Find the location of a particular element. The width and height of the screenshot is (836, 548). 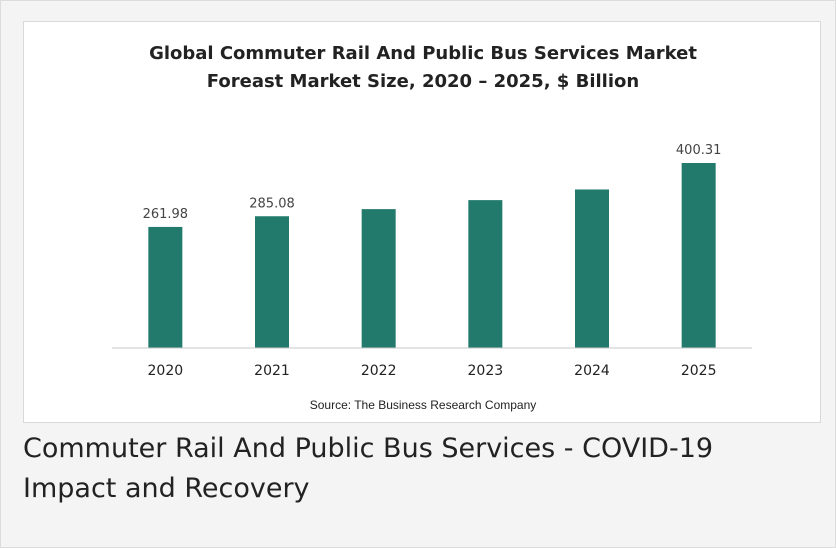

bar-2020 is located at coordinates (165, 287).